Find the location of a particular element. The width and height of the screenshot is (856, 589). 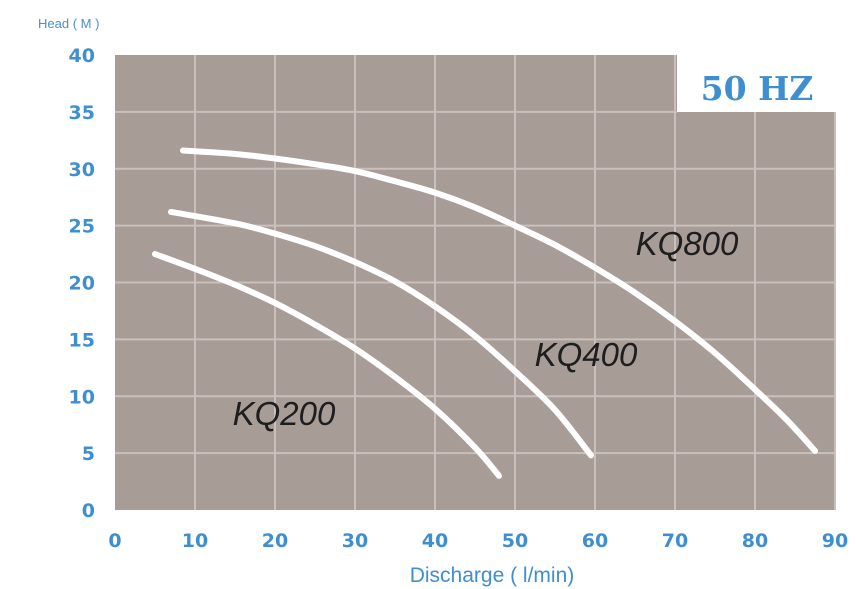

y-axis-label: Head ( M ) is located at coordinates (68, 23).